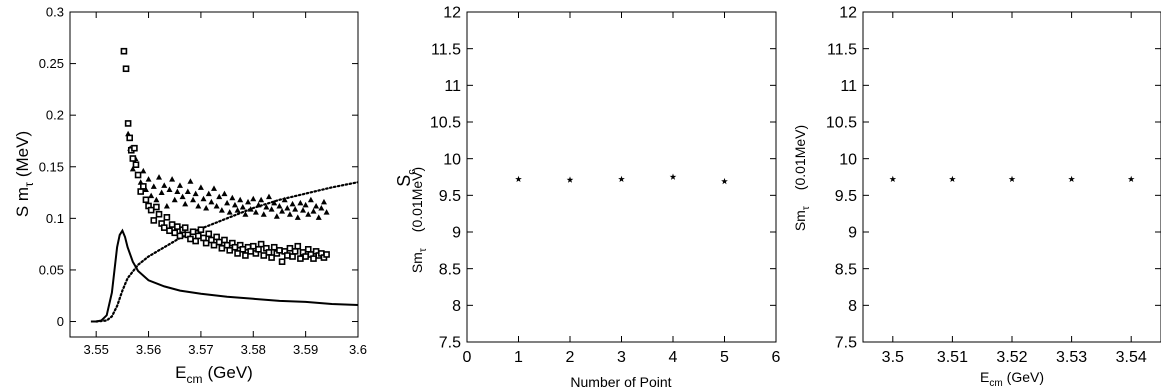  I want to click on panel-b-marks, so click(621, 179).